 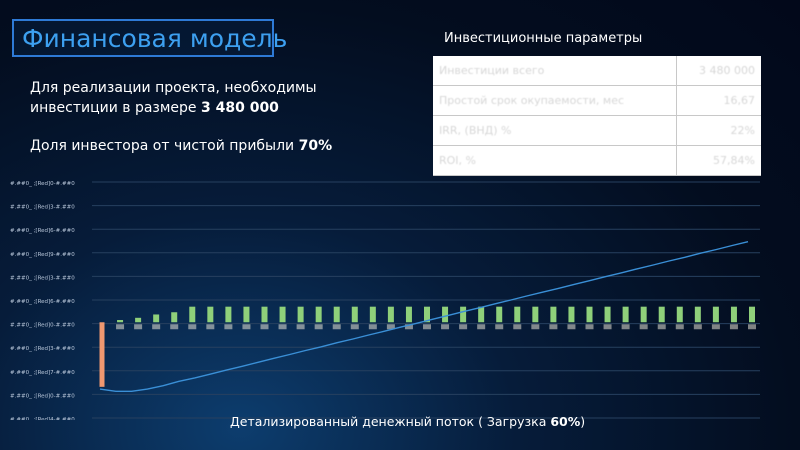 I want to click on table-row: ROI, % 57,84%, so click(x=597, y=160).